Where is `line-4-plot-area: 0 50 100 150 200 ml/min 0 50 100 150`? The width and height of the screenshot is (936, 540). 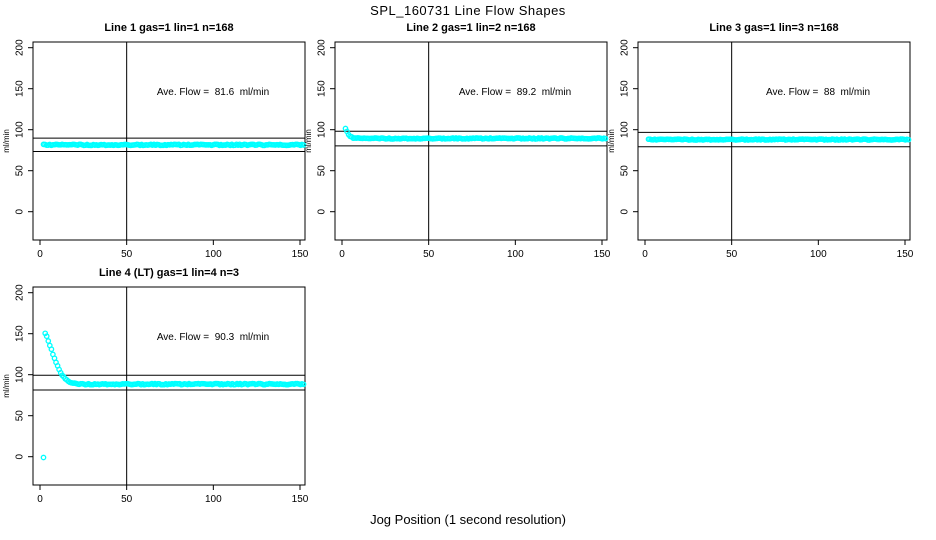 line-4-plot-area: 0 50 100 150 200 ml/min 0 50 100 150 is located at coordinates (155, 394).